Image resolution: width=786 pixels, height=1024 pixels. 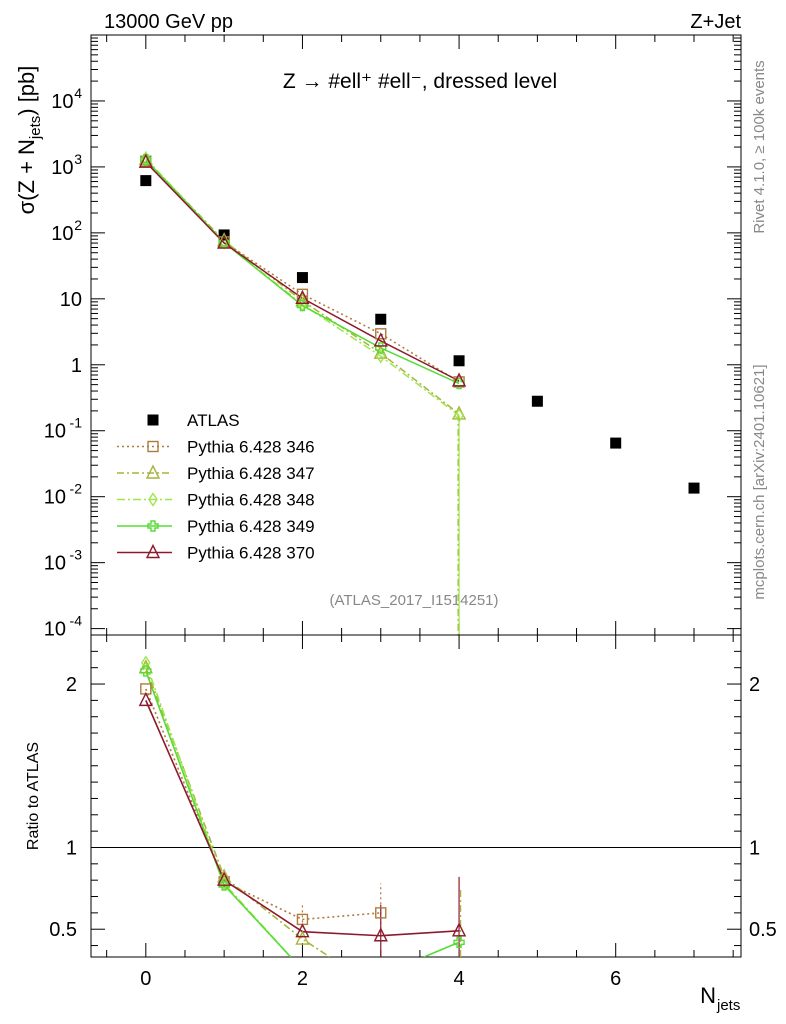 What do you see at coordinates (759, 481) in the screenshot?
I see `mcplots-label: mcplots.cern.ch [arXiv:2401.10621]` at bounding box center [759, 481].